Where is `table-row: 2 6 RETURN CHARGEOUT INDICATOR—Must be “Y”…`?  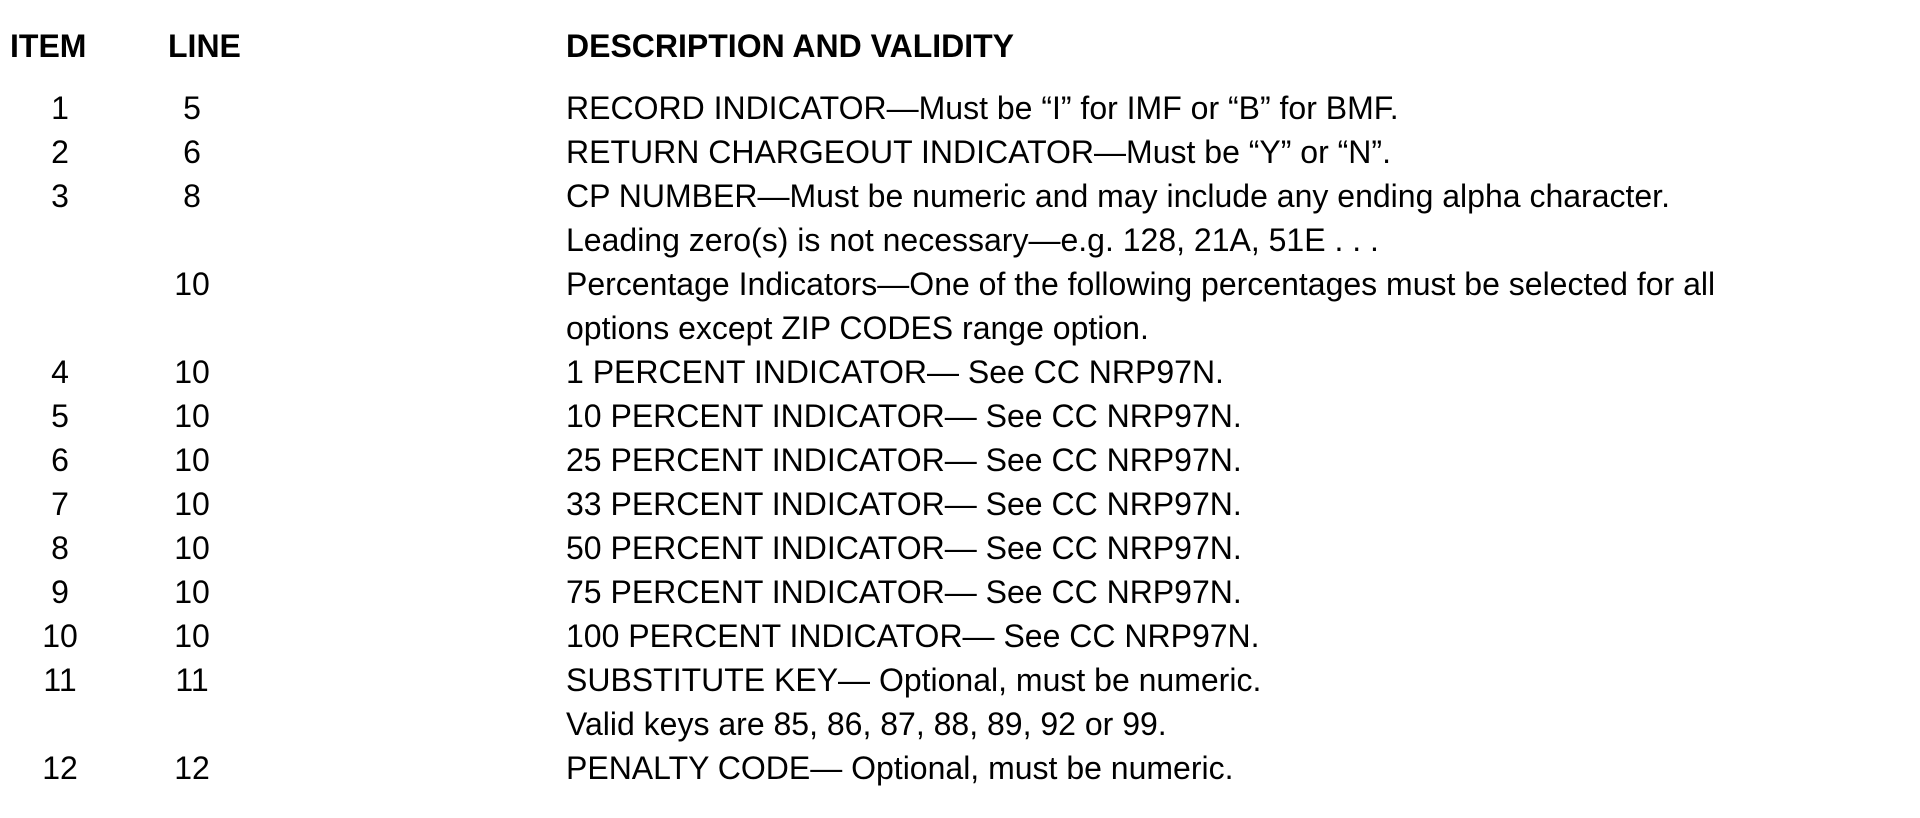
table-row: 2 6 RETURN CHARGEOUT INDICATOR—Must be “Y”… is located at coordinates (960, 152).